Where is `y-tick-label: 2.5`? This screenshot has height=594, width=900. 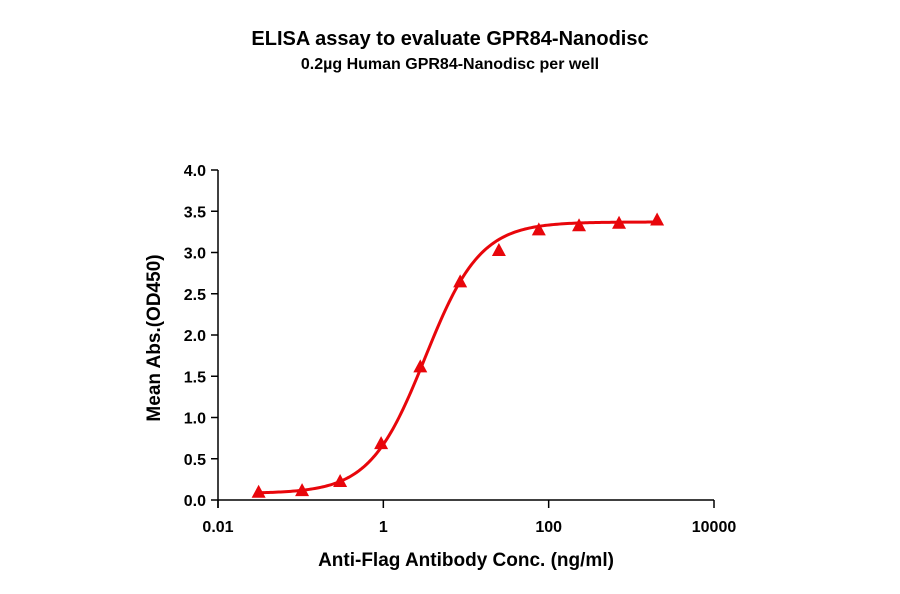 y-tick-label: 2.5 is located at coordinates (195, 295).